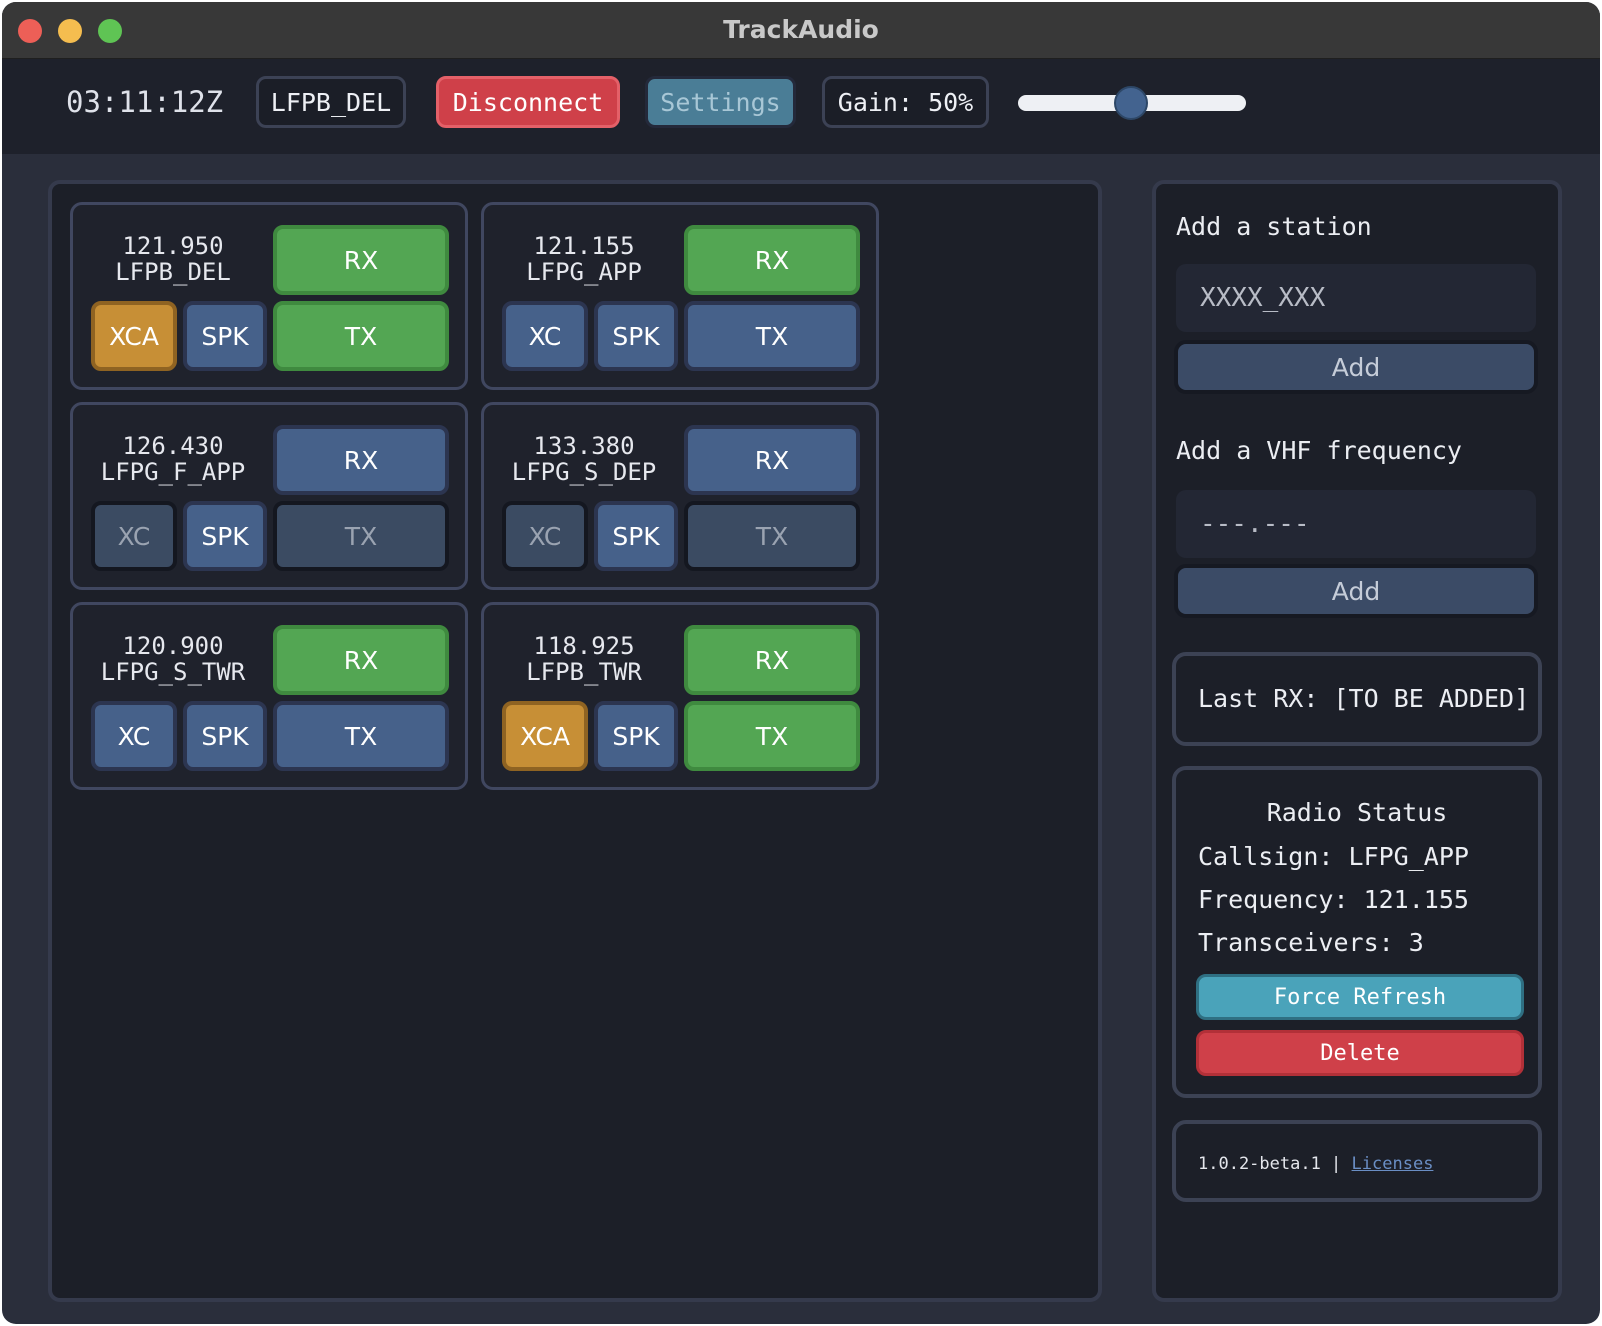  What do you see at coordinates (584, 646) in the screenshot?
I see `radio-frequency: 118.925` at bounding box center [584, 646].